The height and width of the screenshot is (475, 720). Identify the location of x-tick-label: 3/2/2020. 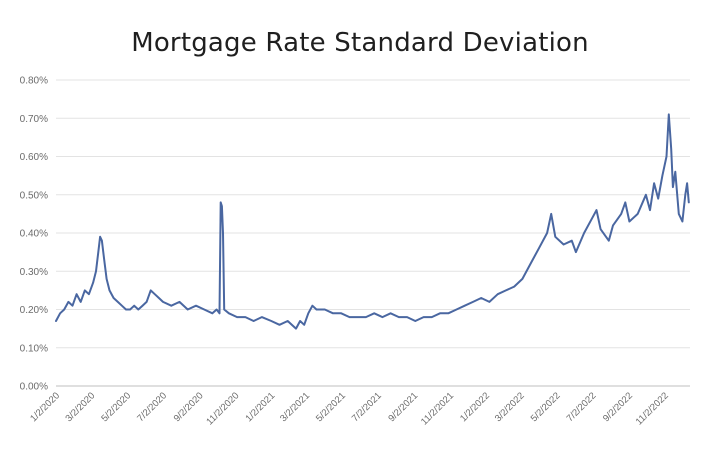
(80, 407).